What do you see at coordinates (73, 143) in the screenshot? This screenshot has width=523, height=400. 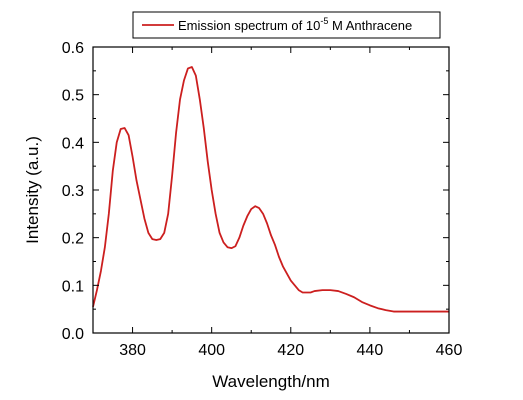 I see `y-tick-label: 0.4` at bounding box center [73, 143].